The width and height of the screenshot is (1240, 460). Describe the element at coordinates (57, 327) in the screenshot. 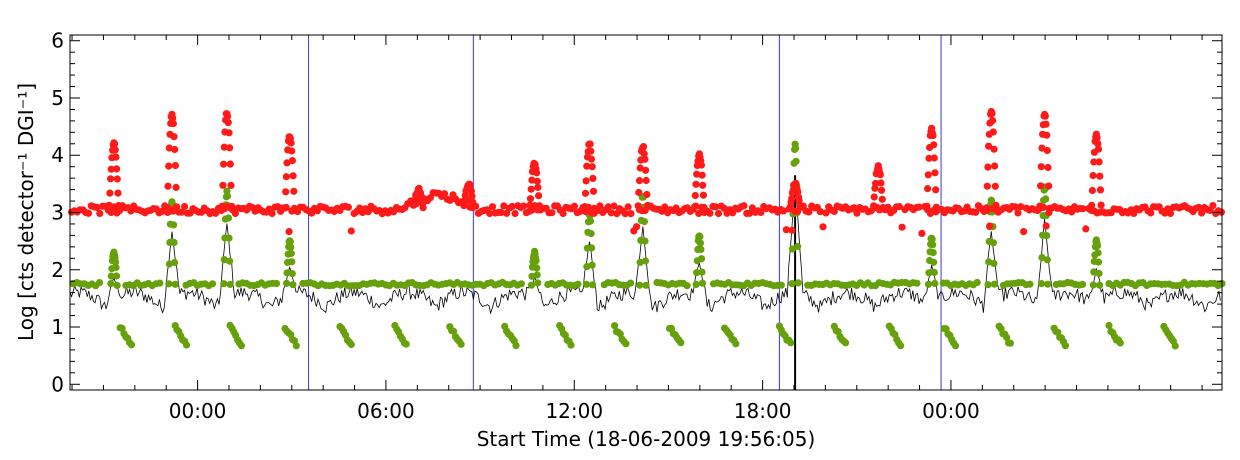

I see `y-tick-label: 1` at that location.